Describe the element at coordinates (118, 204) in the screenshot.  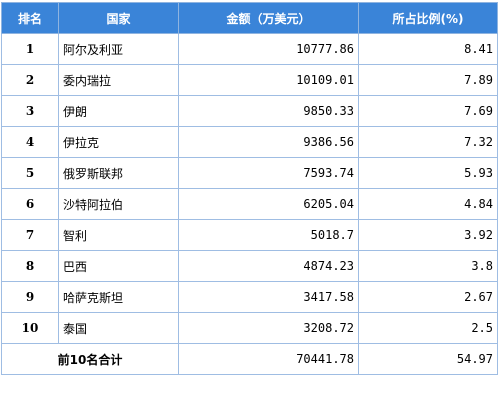
I see `country-cell: 沙特阿拉伯` at that location.